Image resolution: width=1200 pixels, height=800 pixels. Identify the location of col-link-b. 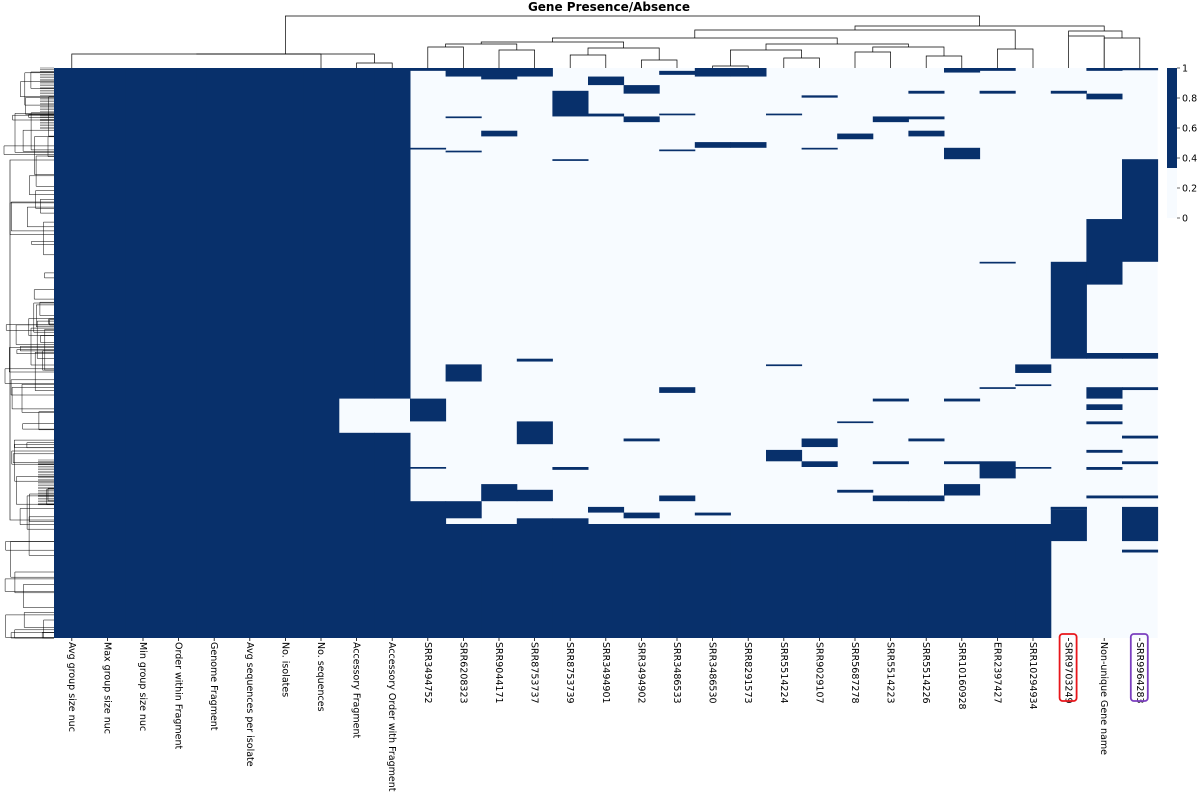
(196, 60).